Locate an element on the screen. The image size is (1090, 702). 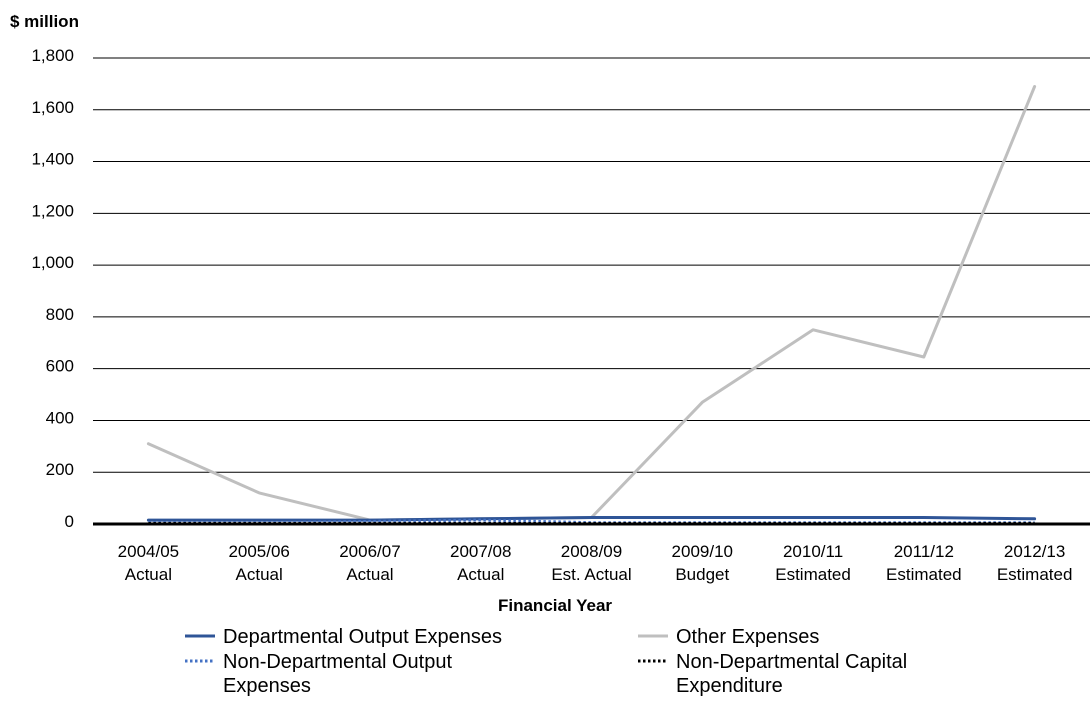
x-tick-label: 2009/10 is located at coordinates (702, 551).